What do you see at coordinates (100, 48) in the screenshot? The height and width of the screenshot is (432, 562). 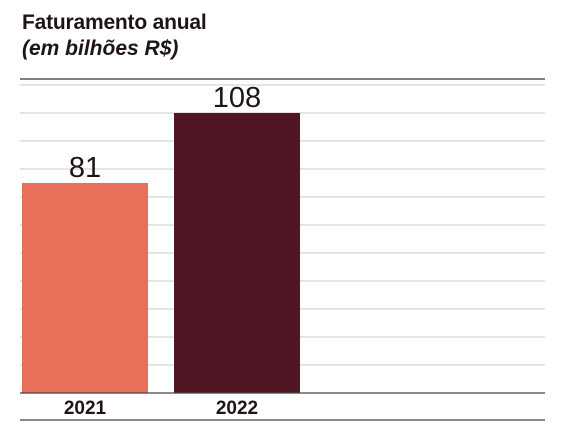 I see `chart-subtitle: (em bilhões R$)` at bounding box center [100, 48].